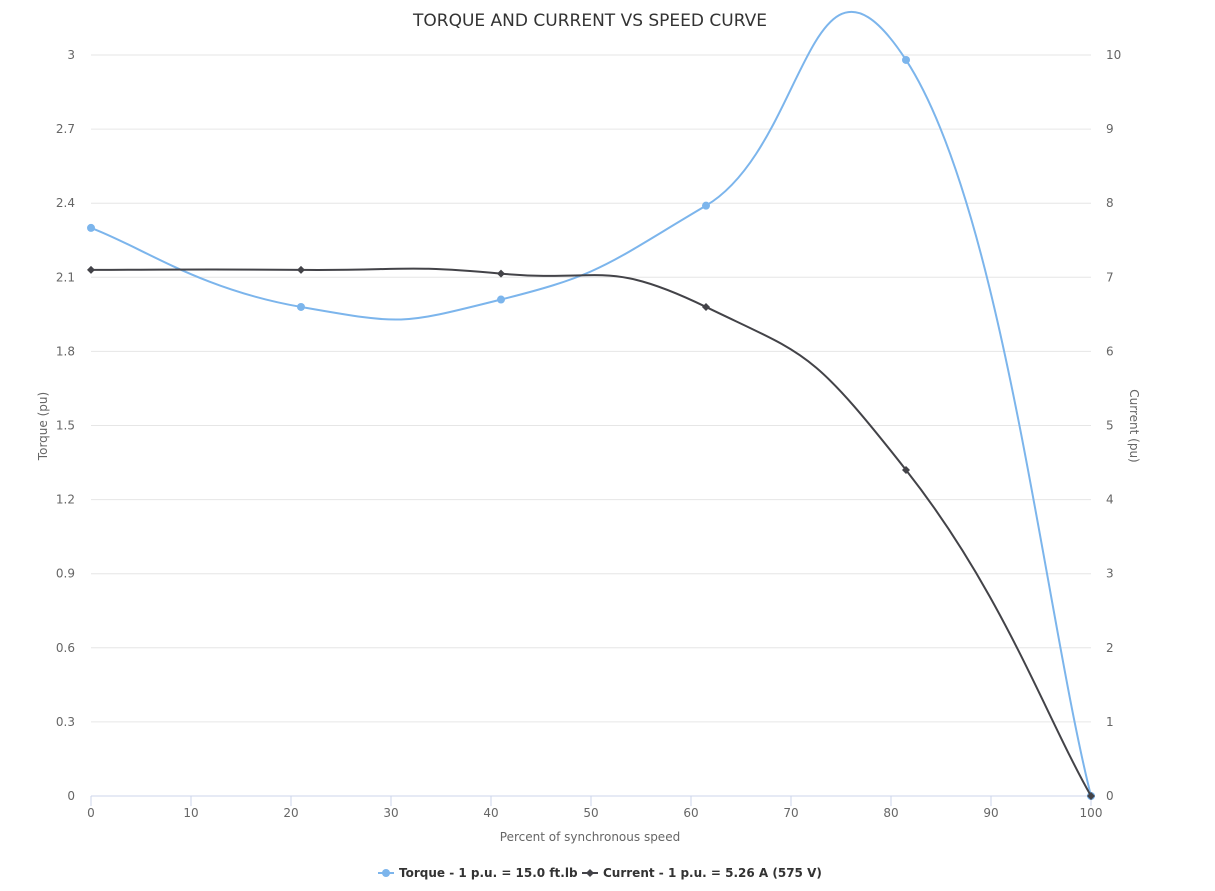 The height and width of the screenshot is (891, 1215). What do you see at coordinates (65, 500) in the screenshot?
I see `y-left-tick-label: 1.2` at bounding box center [65, 500].